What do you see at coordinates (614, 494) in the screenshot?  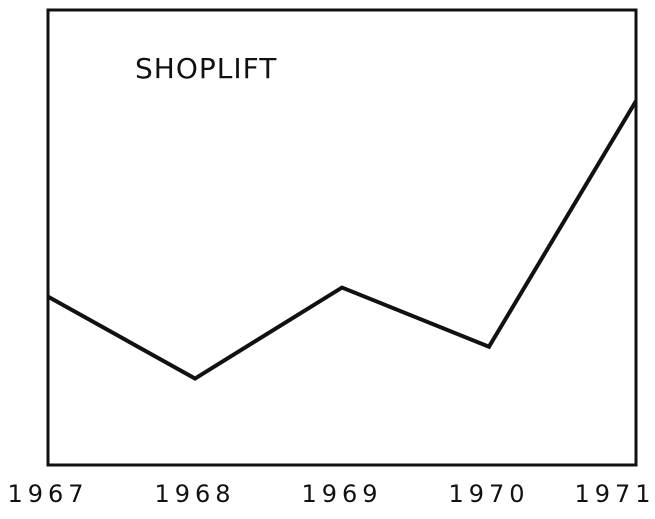 I see `x-tick-label: 1971` at bounding box center [614, 494].